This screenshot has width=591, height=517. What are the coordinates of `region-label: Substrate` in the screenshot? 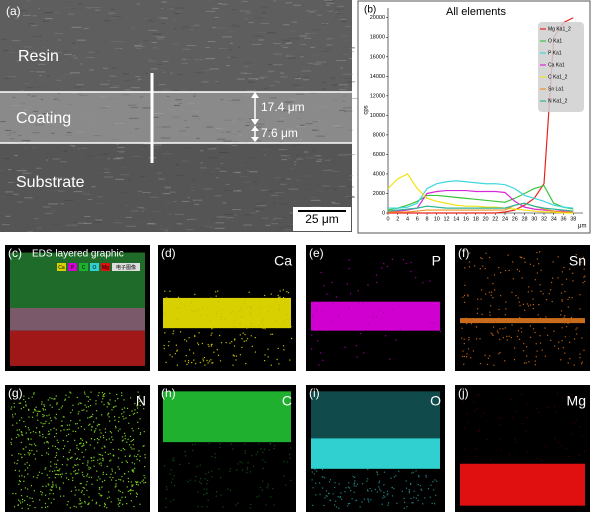 It's located at (50, 182).